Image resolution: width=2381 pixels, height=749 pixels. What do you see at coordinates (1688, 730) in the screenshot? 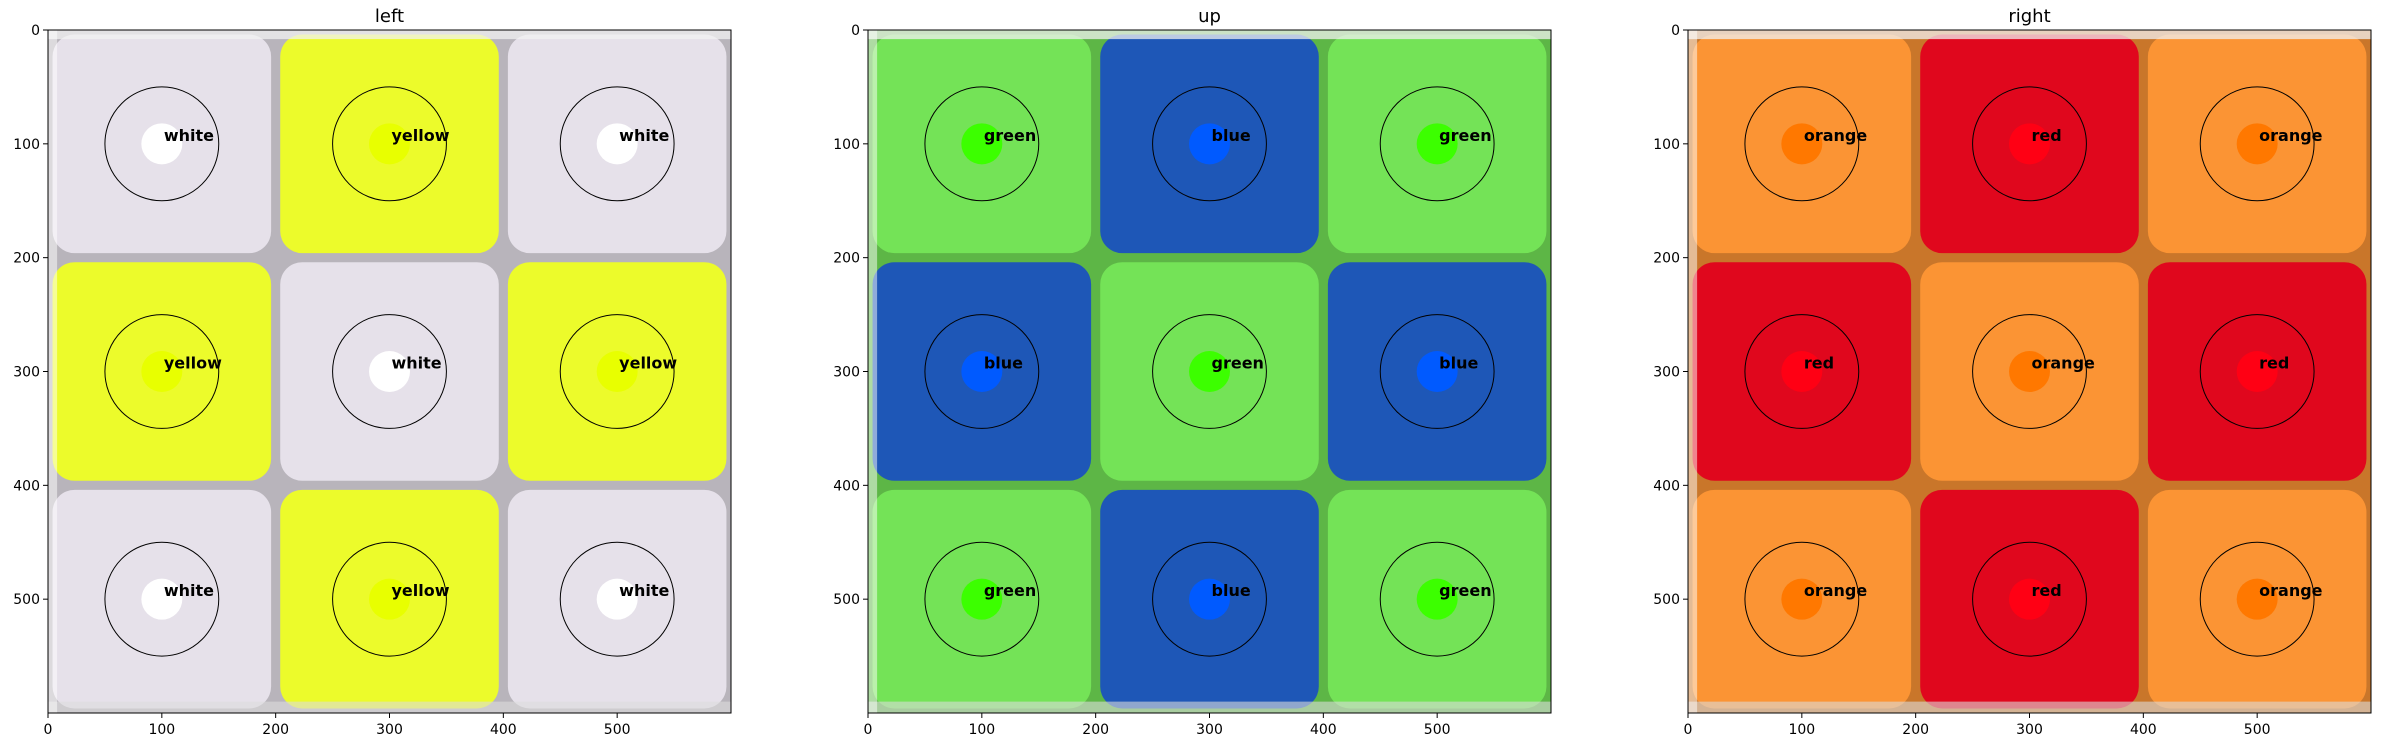
I see `x-tick-label: 0` at bounding box center [1688, 730].